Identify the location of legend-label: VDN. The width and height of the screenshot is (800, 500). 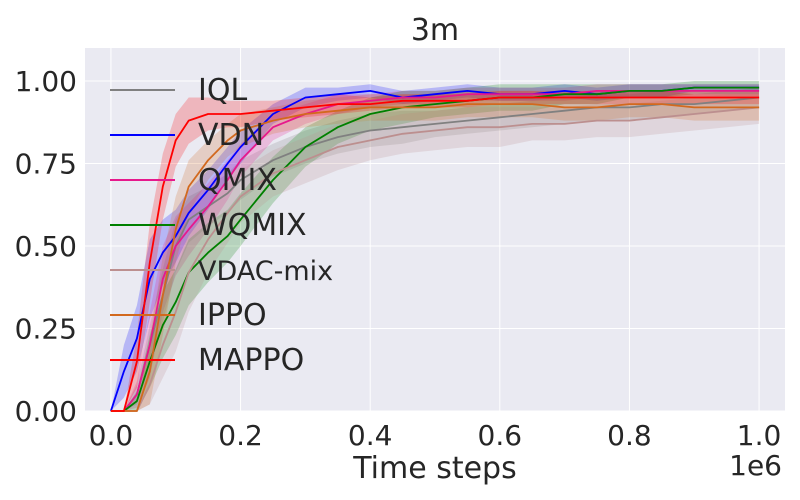
(231, 135).